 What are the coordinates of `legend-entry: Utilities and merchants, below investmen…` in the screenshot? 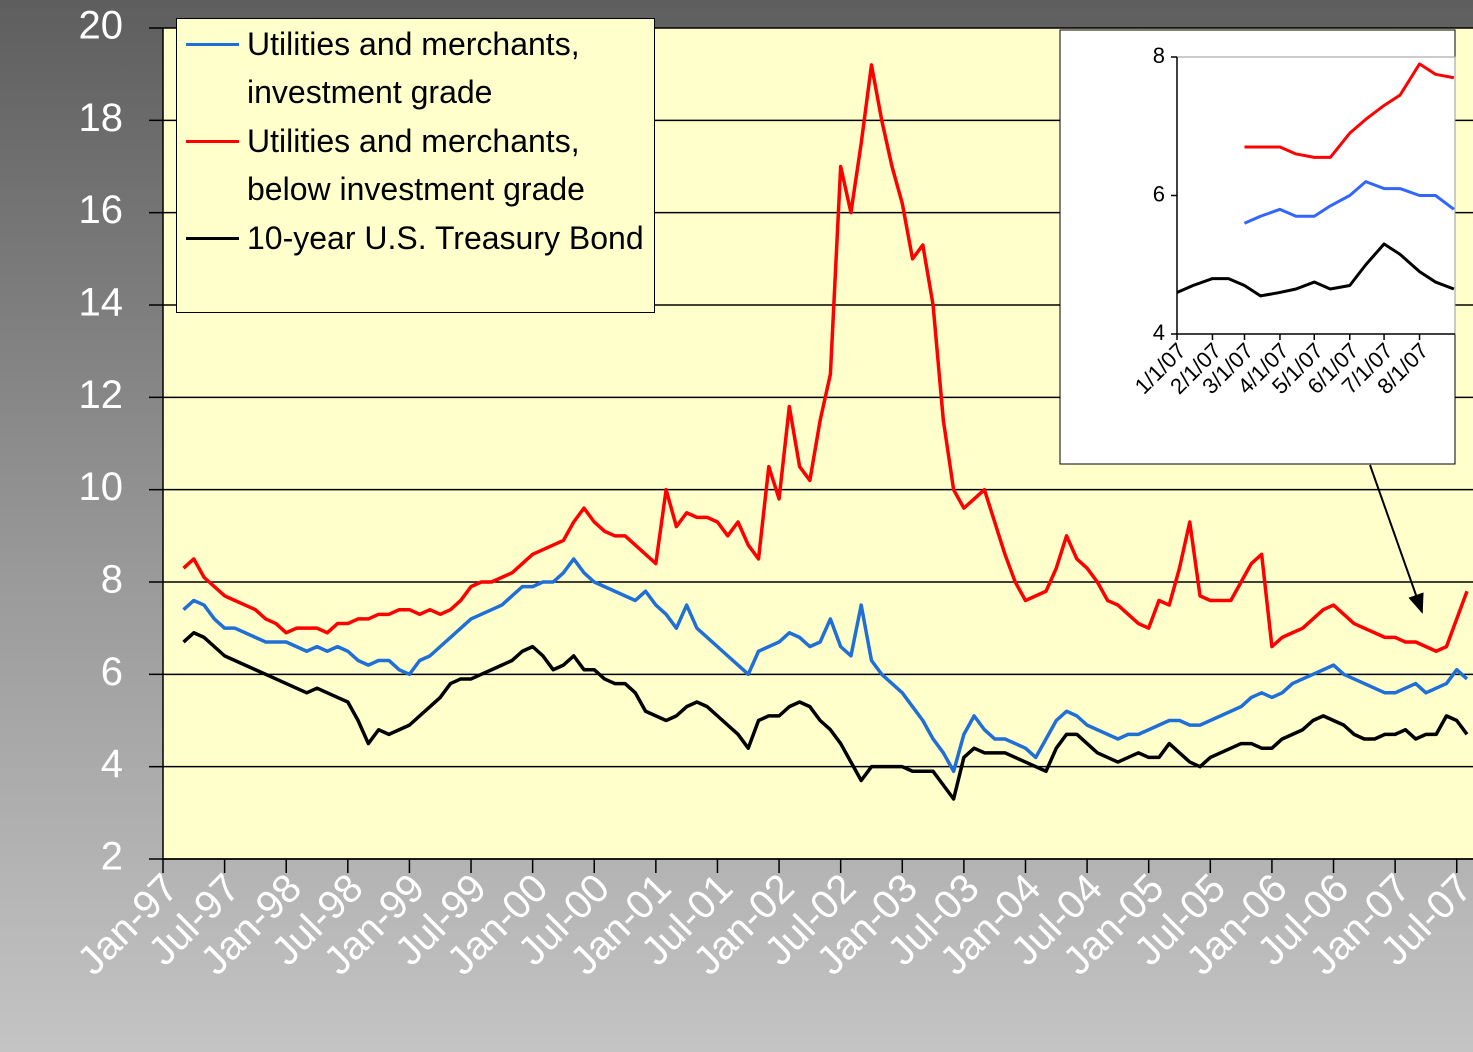 It's located at (417, 165).